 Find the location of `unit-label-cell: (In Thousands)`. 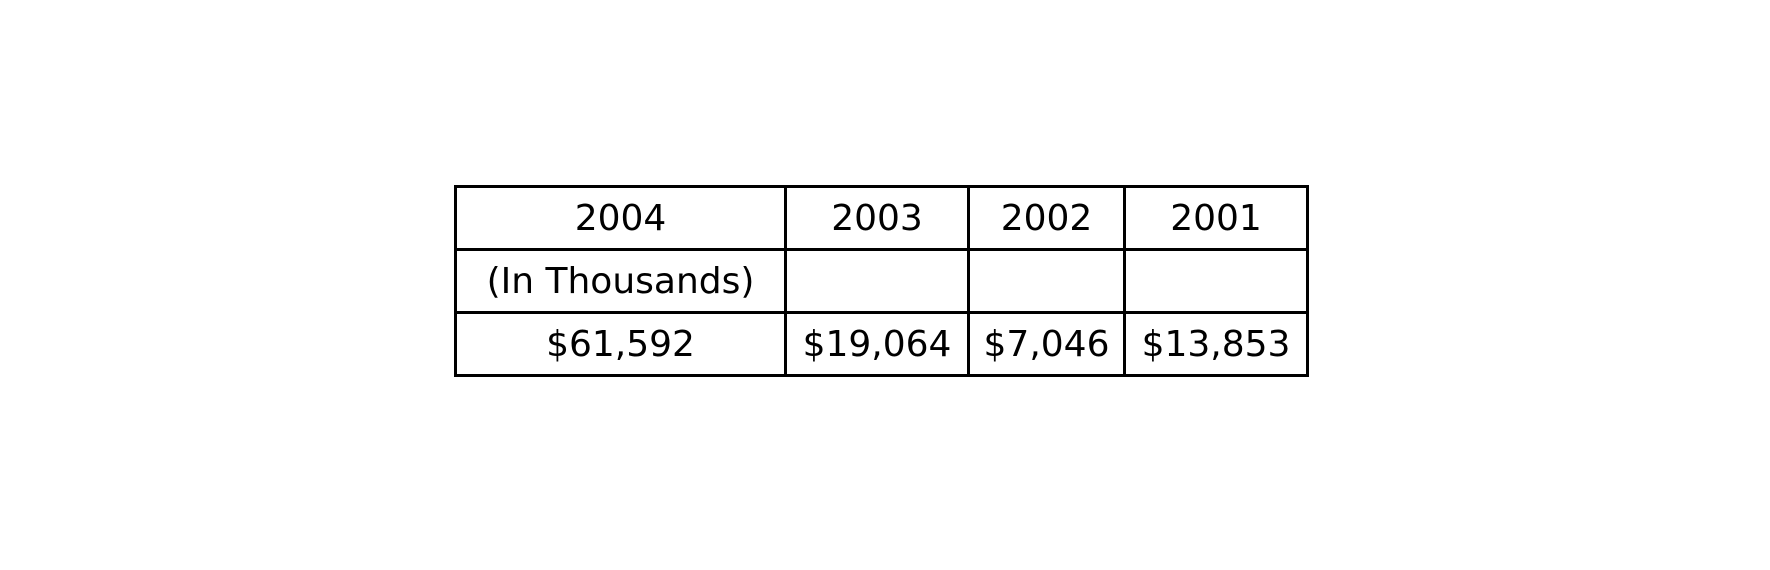

unit-label-cell: (In Thousands) is located at coordinates (620, 281).